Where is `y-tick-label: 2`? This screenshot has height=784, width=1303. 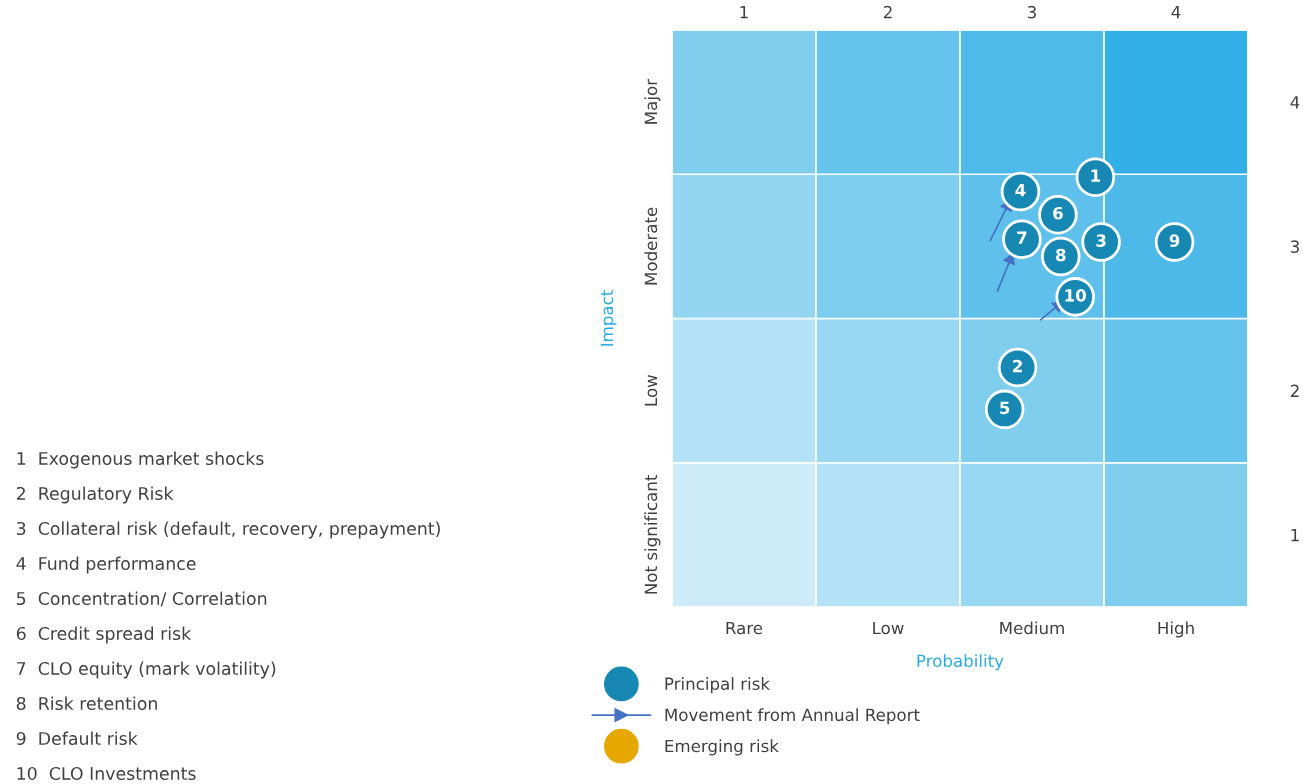
y-tick-label: 2 is located at coordinates (1294, 390).